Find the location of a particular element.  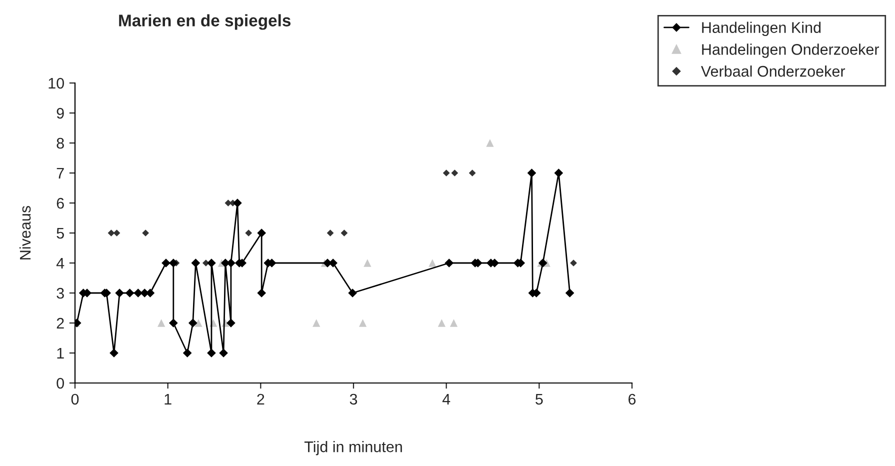

x-tick-label: 4 is located at coordinates (446, 399).